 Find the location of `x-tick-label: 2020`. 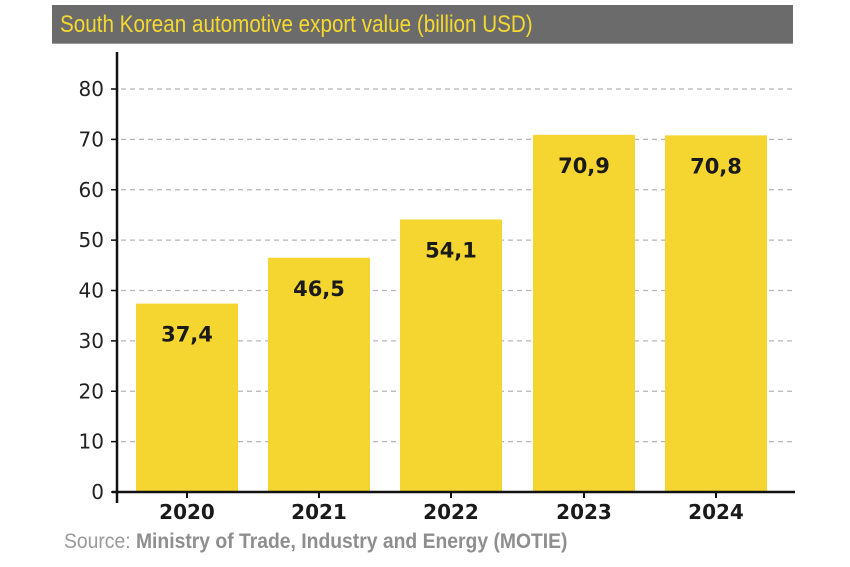

x-tick-label: 2020 is located at coordinates (187, 512).